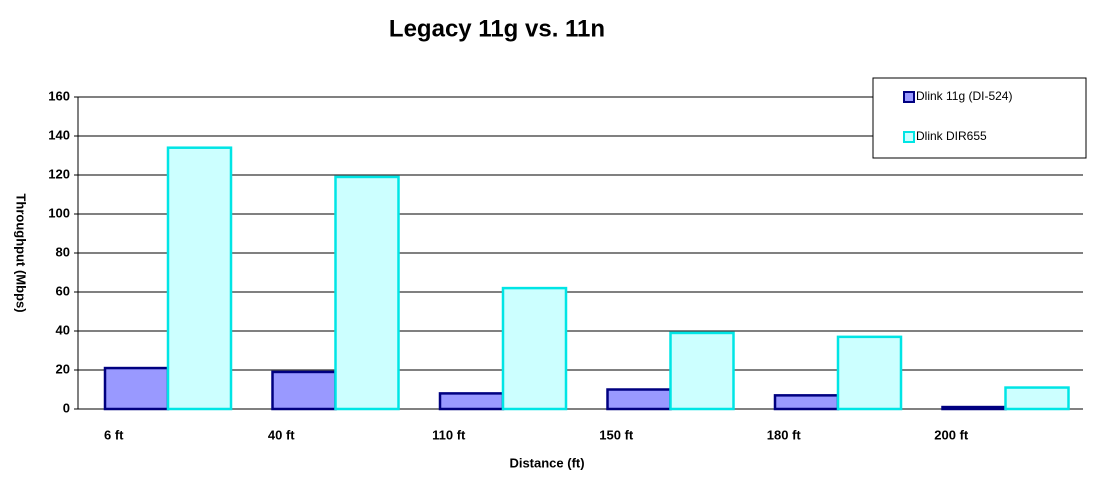 This screenshot has height=480, width=1094. What do you see at coordinates (497, 28) in the screenshot?
I see `chart-title: Legacy 11g vs. 11n` at bounding box center [497, 28].